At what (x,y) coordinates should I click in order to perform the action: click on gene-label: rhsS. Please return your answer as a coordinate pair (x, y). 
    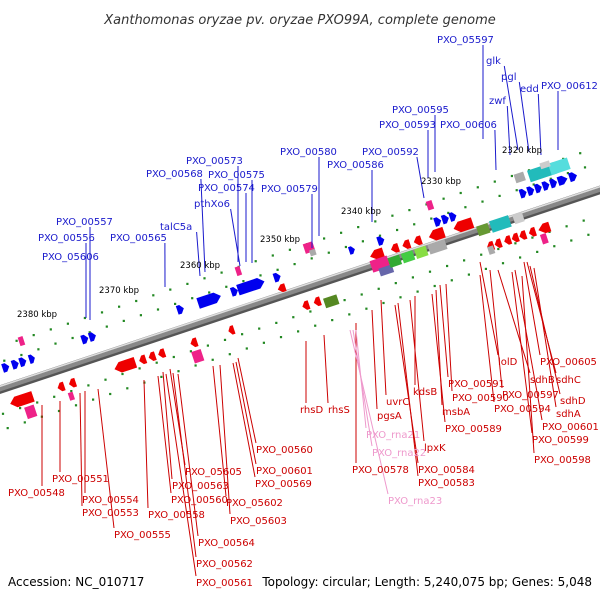
    Looking at the image, I should click on (339, 410).